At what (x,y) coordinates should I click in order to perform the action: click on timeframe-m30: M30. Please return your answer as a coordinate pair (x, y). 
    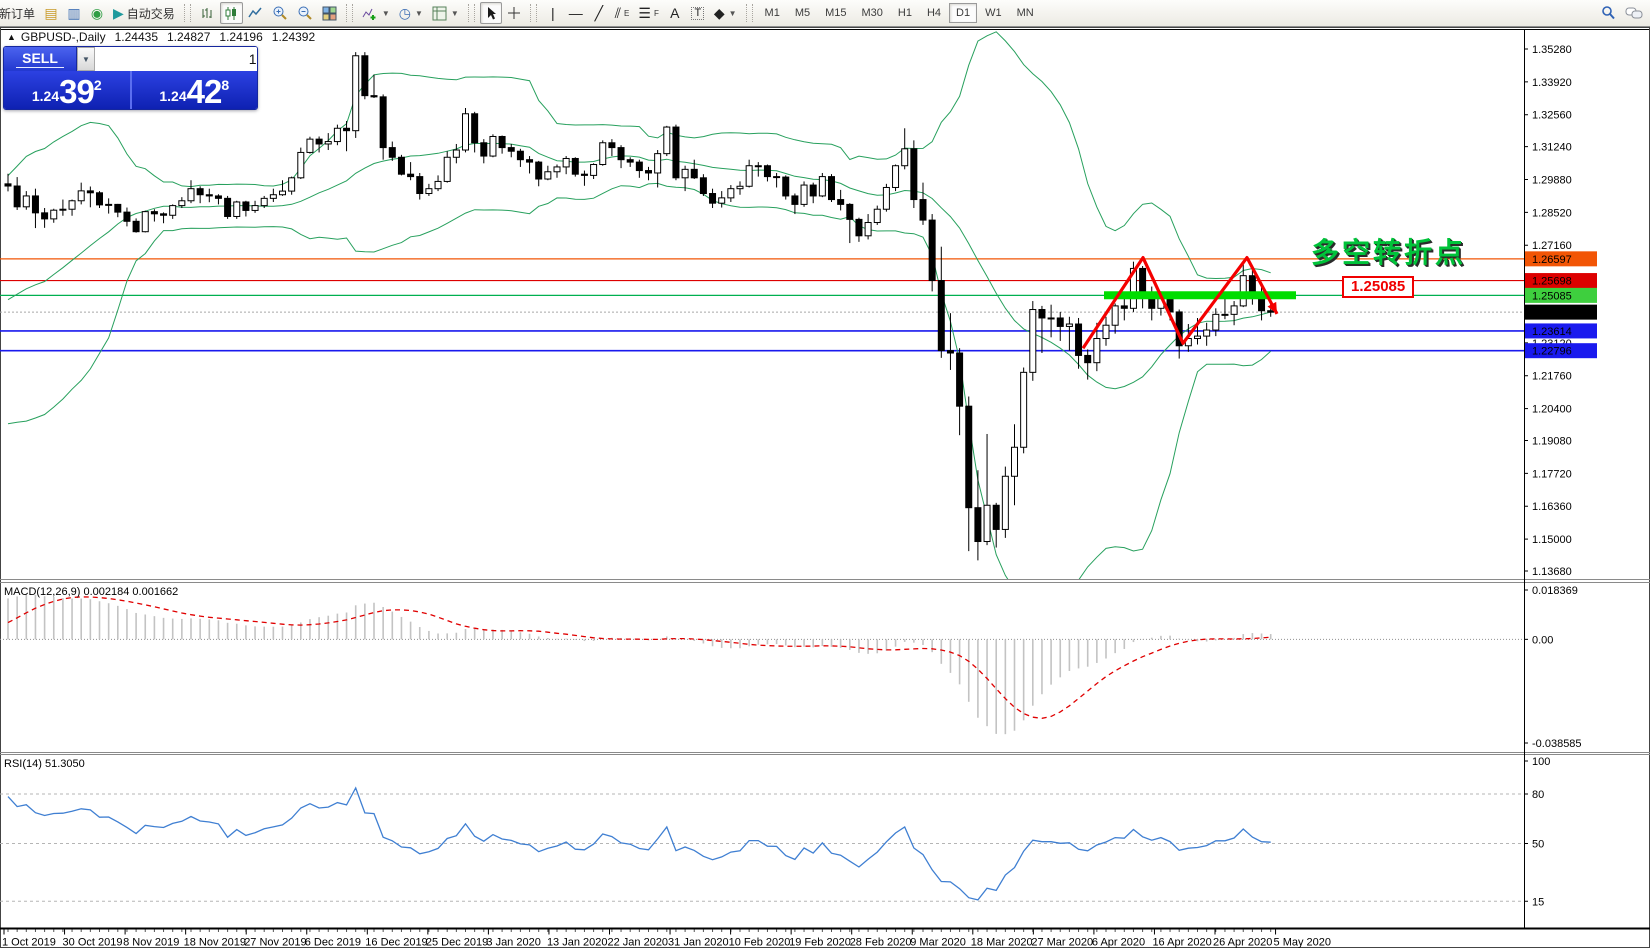
    Looking at the image, I should click on (872, 13).